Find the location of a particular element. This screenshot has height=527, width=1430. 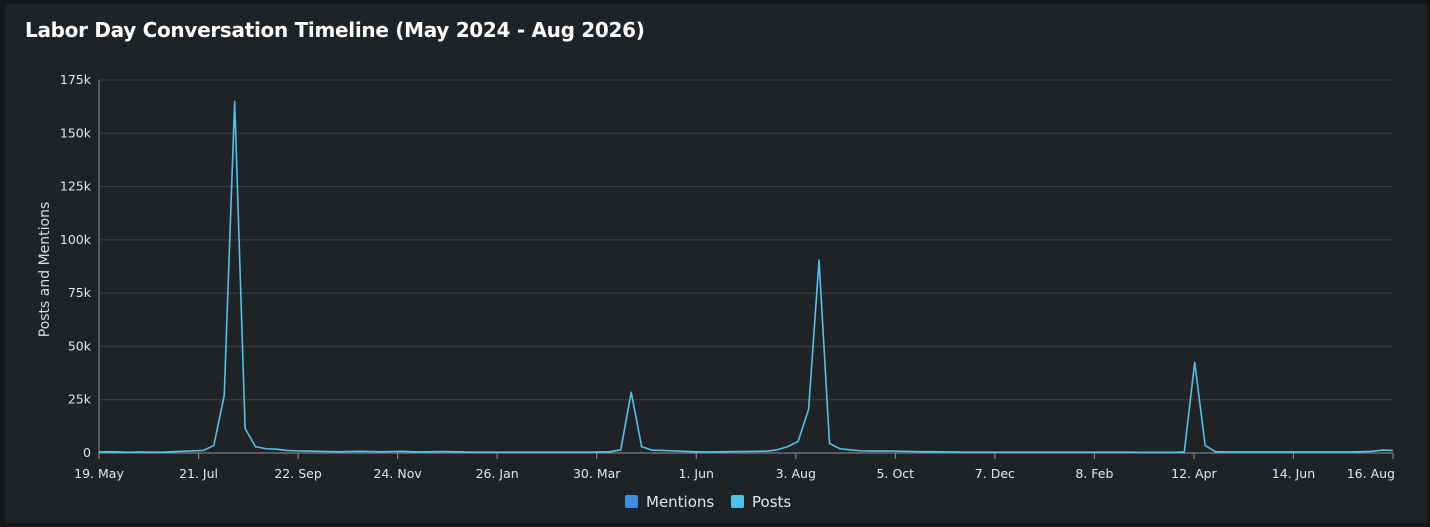

y-tick-label: 25k is located at coordinates (80, 399).